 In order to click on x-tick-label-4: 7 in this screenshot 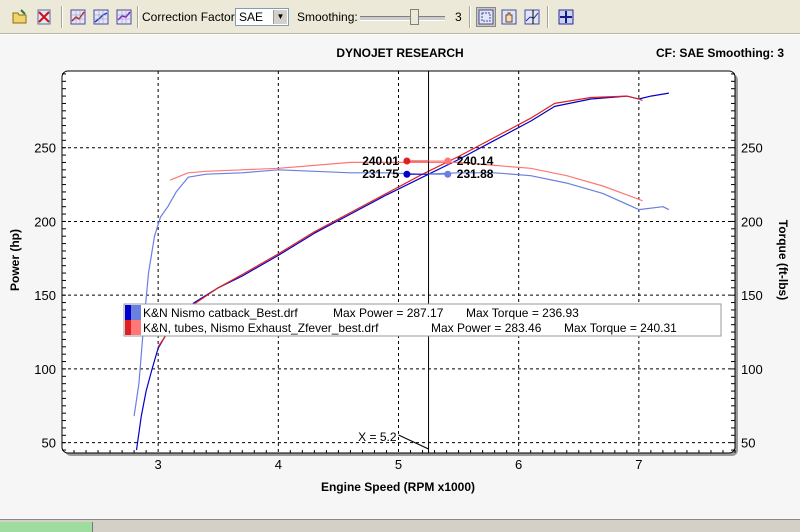, I will do `click(638, 464)`.